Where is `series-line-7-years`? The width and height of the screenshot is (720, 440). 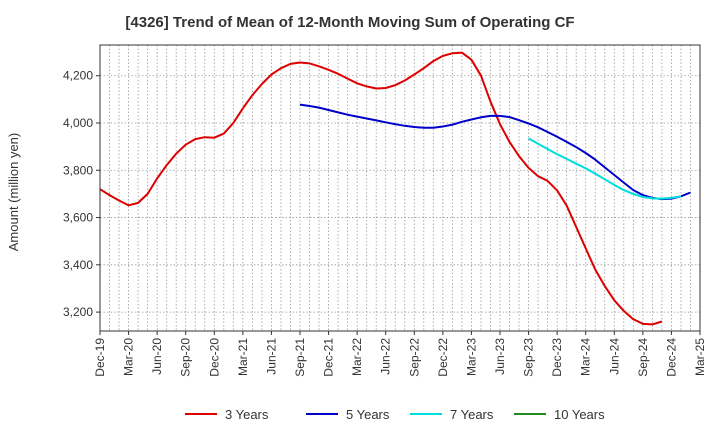 series-line-7-years is located at coordinates (605, 168).